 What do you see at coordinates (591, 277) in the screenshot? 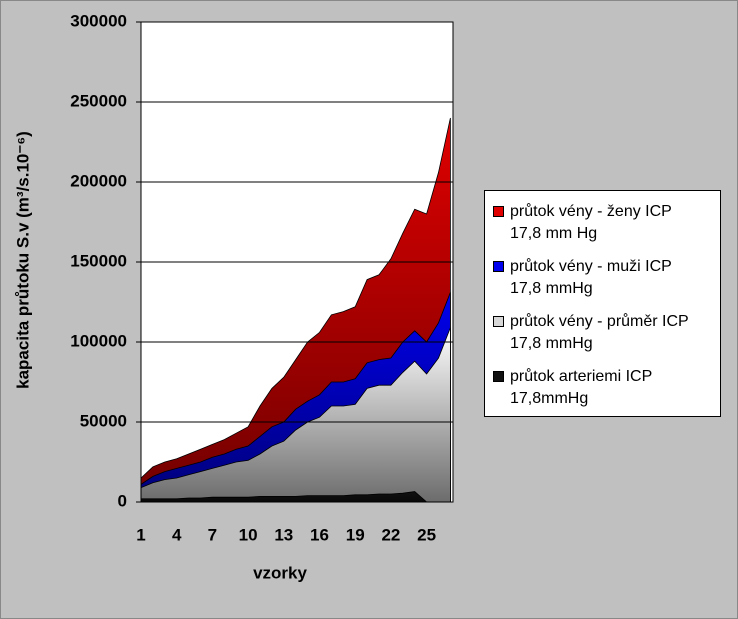
I see `legend-label: průtok vény - muži ICP 17,8 mmHg` at bounding box center [591, 277].